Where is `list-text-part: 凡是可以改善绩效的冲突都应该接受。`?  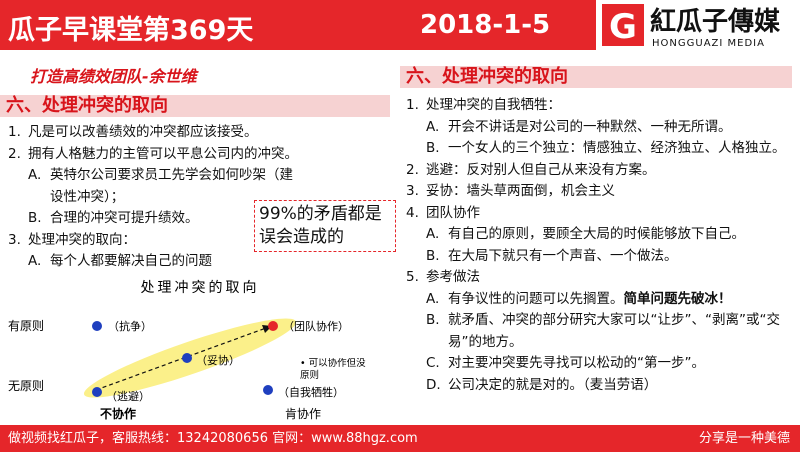 list-text-part: 凡是可以改善绩效的冲突都应该接受。 is located at coordinates (143, 132).